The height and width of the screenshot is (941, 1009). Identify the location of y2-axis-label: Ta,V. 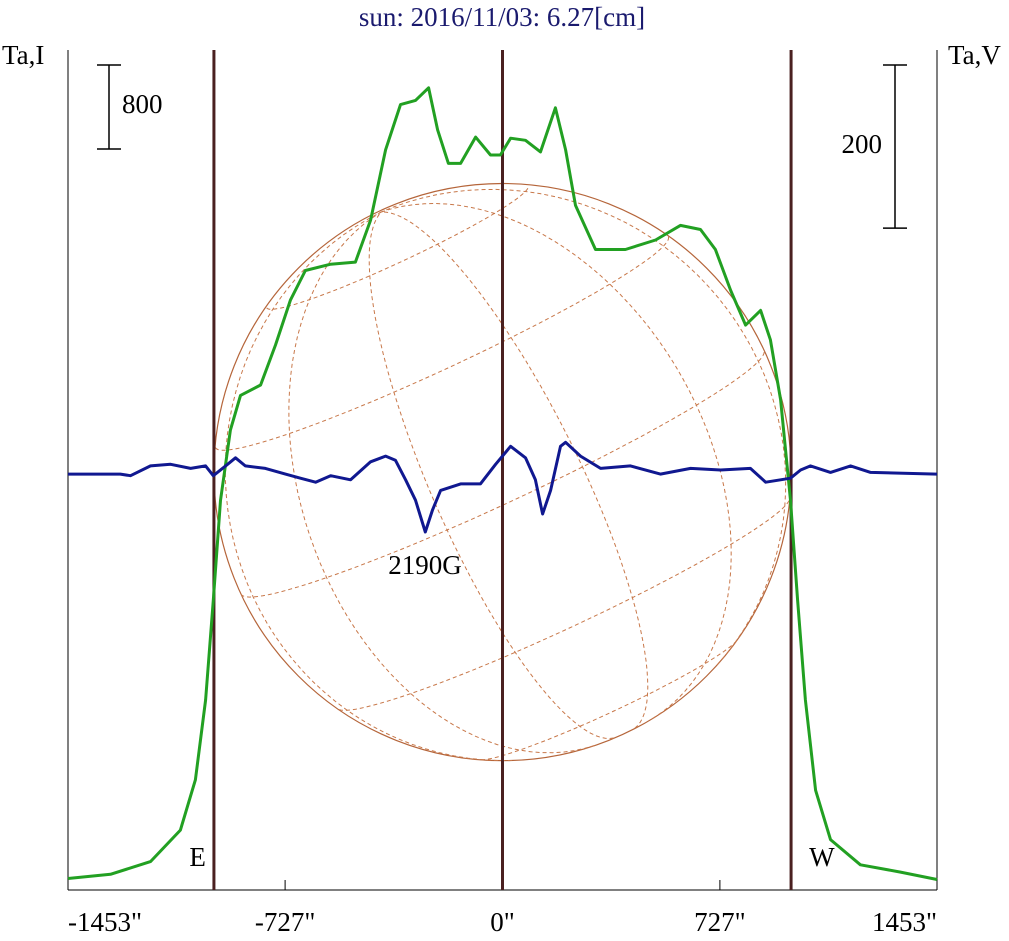
(974, 55).